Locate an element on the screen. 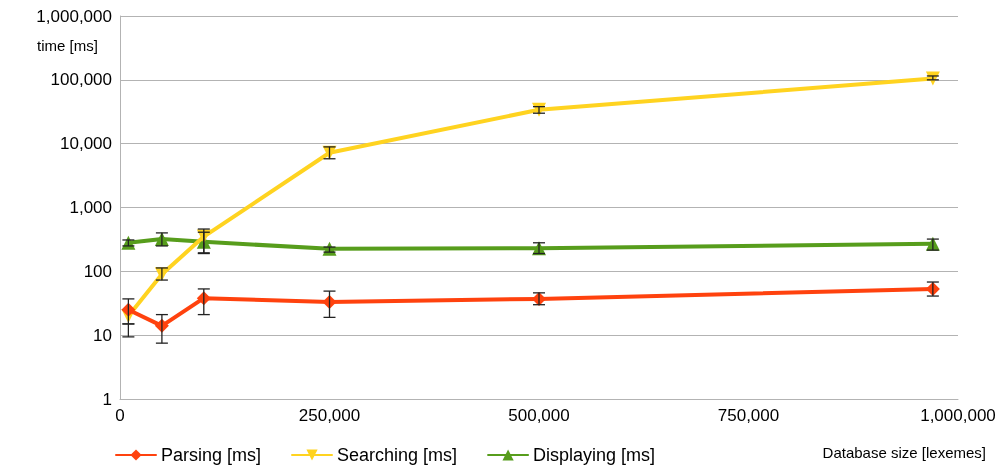 Image resolution: width=1006 pixels, height=473 pixels. legend-label: Displaying [ms] is located at coordinates (594, 455).